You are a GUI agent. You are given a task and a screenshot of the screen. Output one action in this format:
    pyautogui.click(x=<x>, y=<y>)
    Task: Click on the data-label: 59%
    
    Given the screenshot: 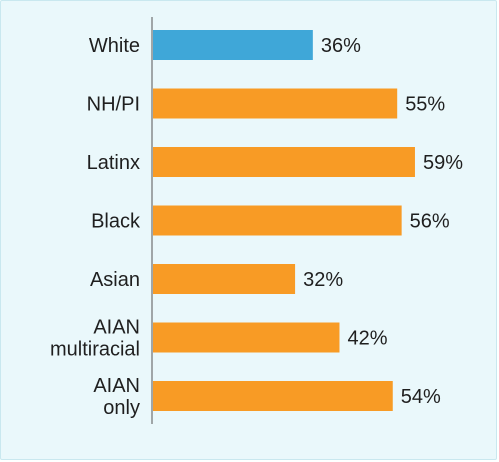 What is the action you would take?
    pyautogui.click(x=443, y=163)
    